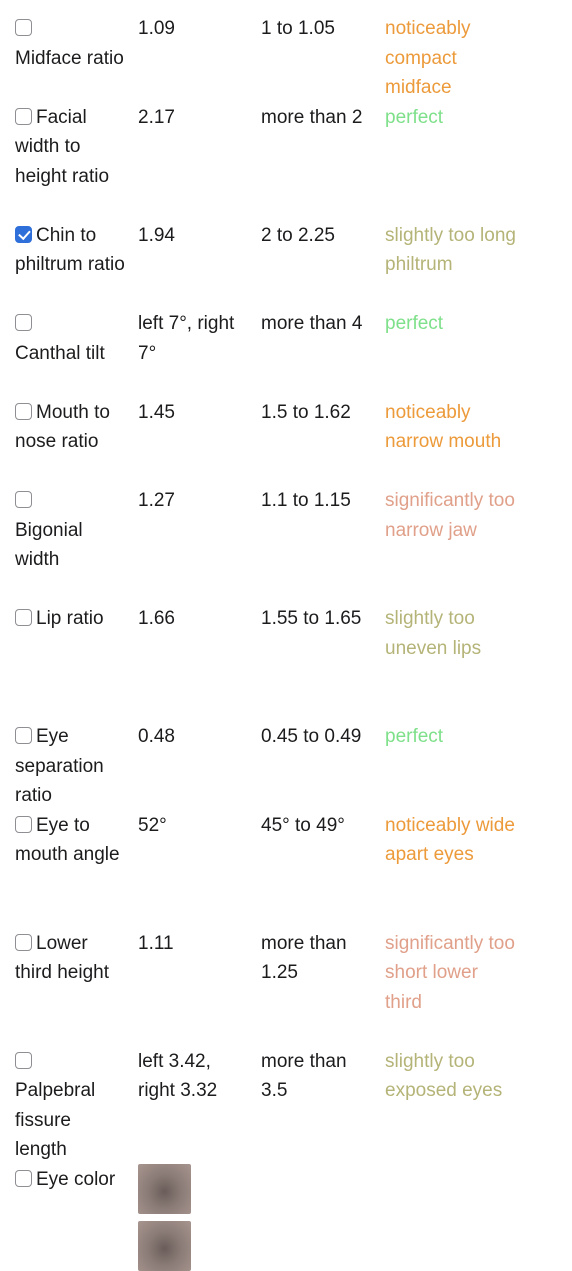 This screenshot has height=1271, width=572. Describe the element at coordinates (306, 500) in the screenshot. I see `ideal-range: 1.1 to 1.15` at that location.